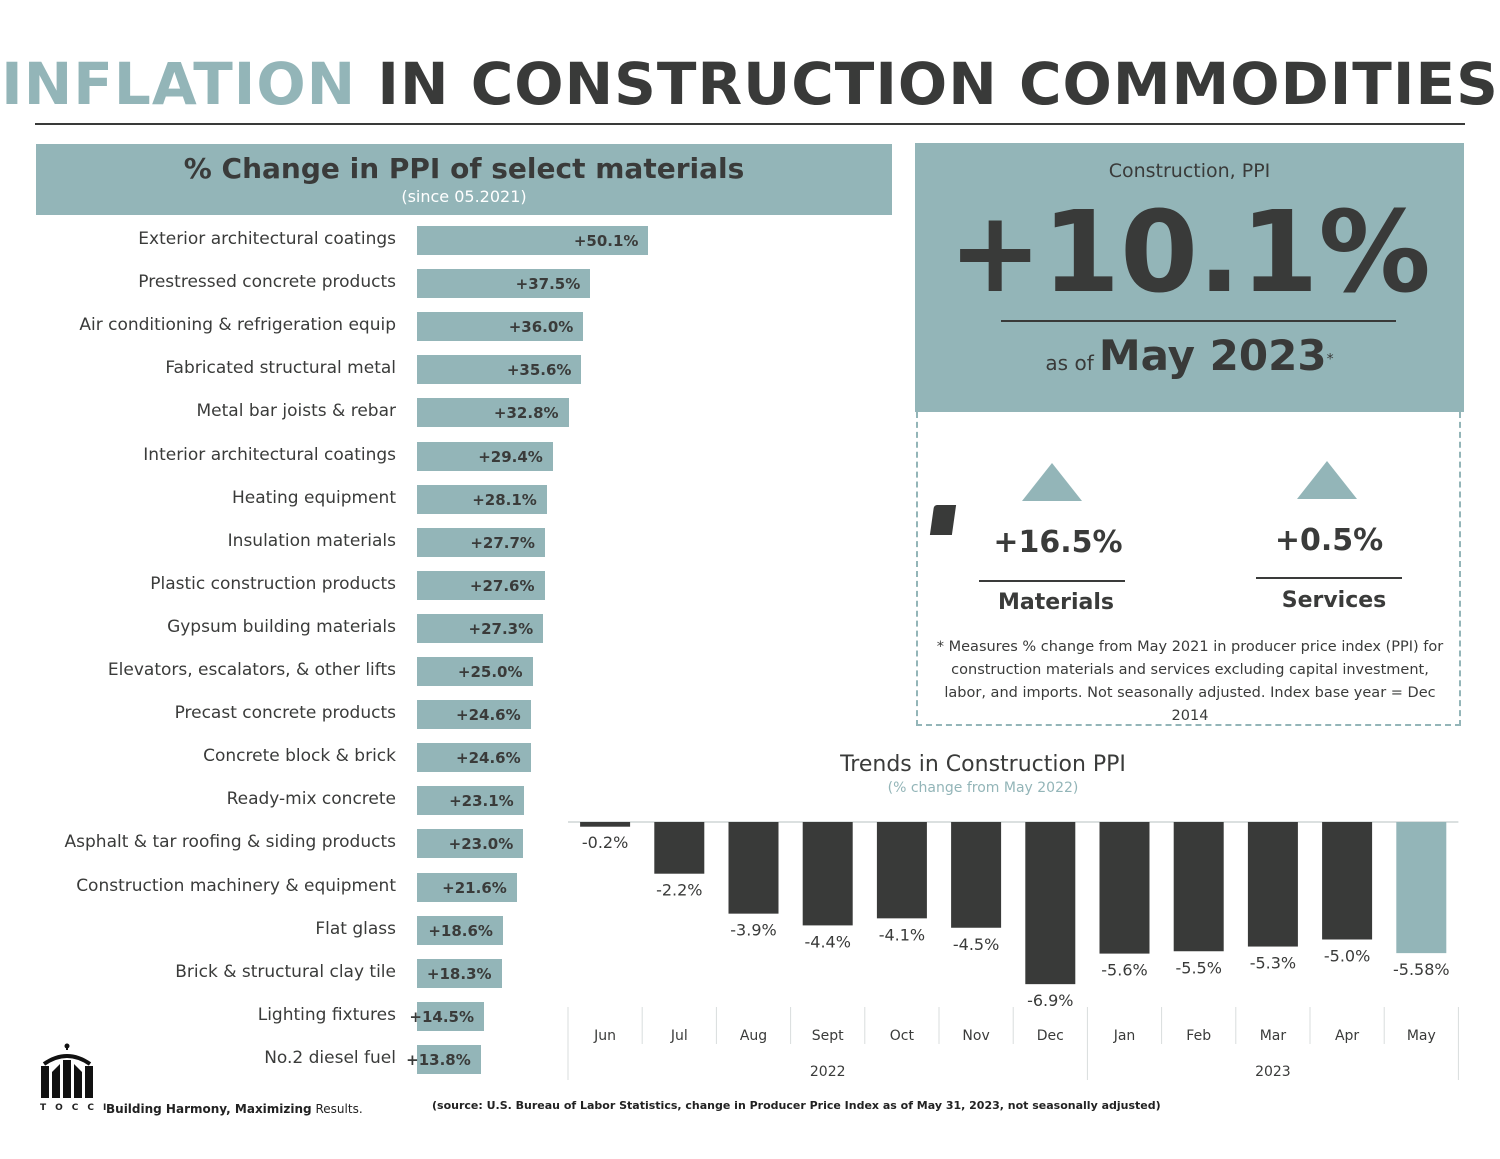  I want to click on services-label: Services, so click(1334, 600).